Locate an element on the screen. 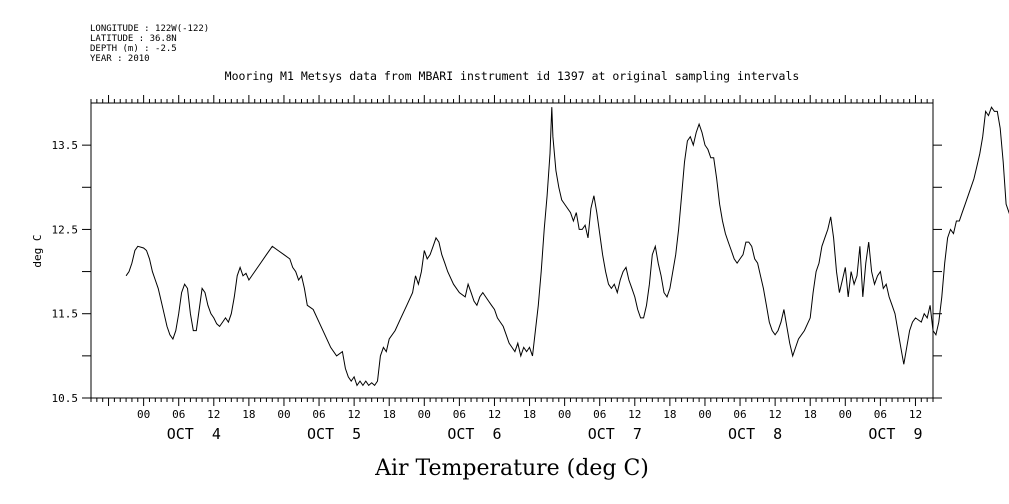  y-tick-label: 10.5 is located at coordinates (65, 398).